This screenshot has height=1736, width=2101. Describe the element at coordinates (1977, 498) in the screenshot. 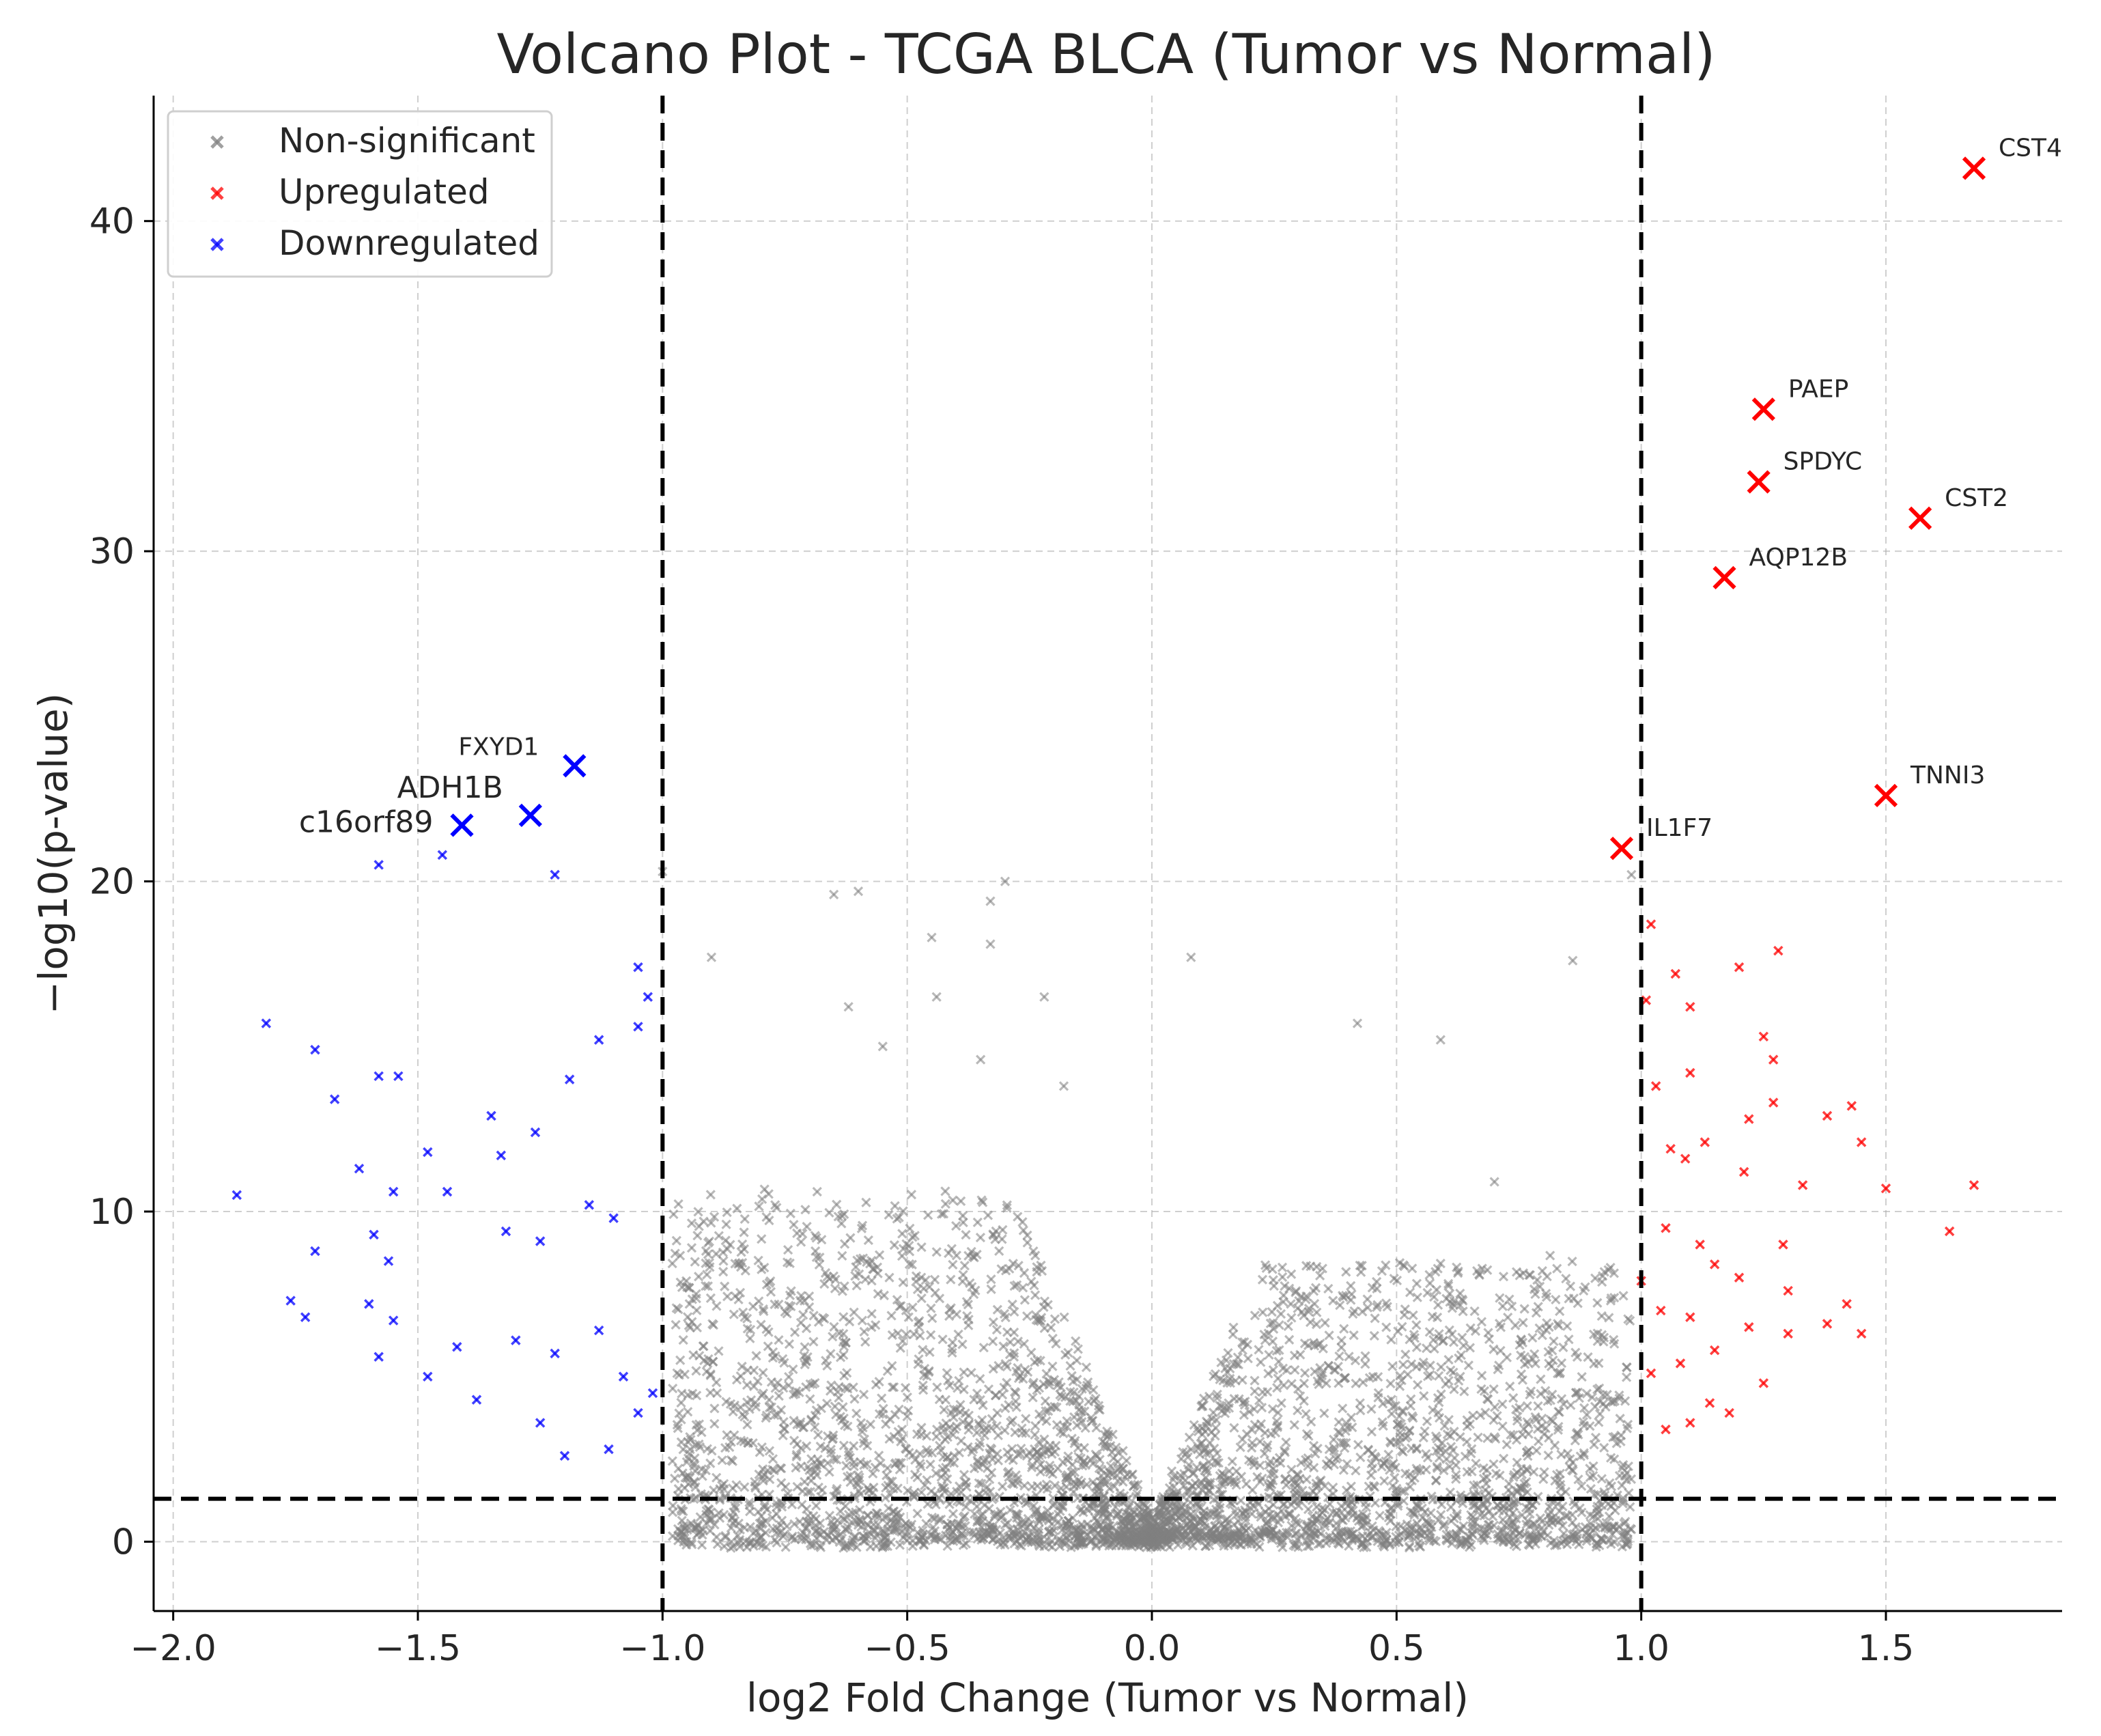

I see `gene-label-cst2: CST2` at that location.